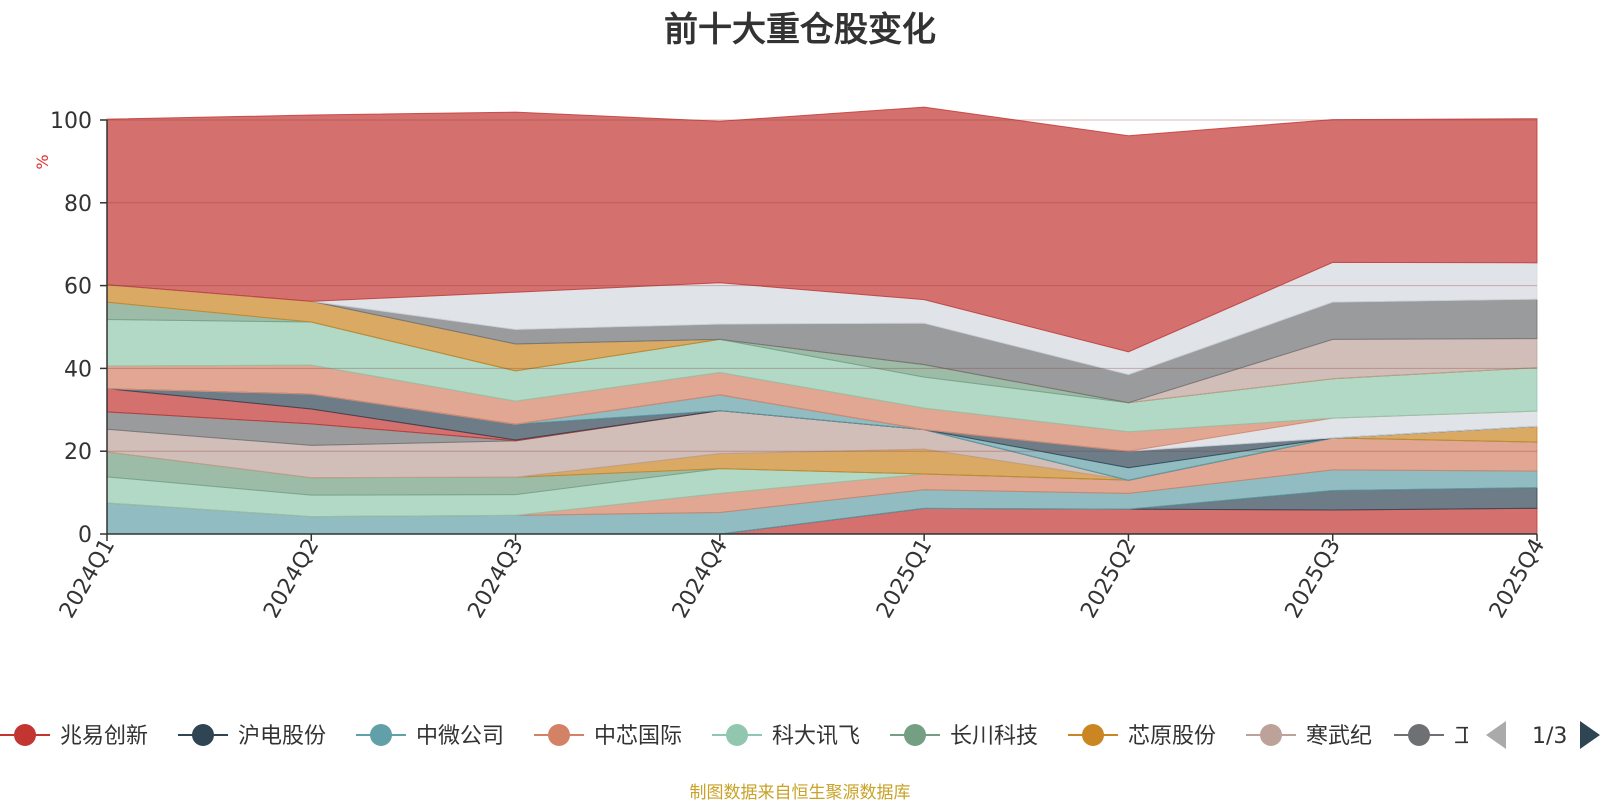 The image size is (1600, 803). I want to click on x-tick-label: 2025Q1, so click(904, 579).